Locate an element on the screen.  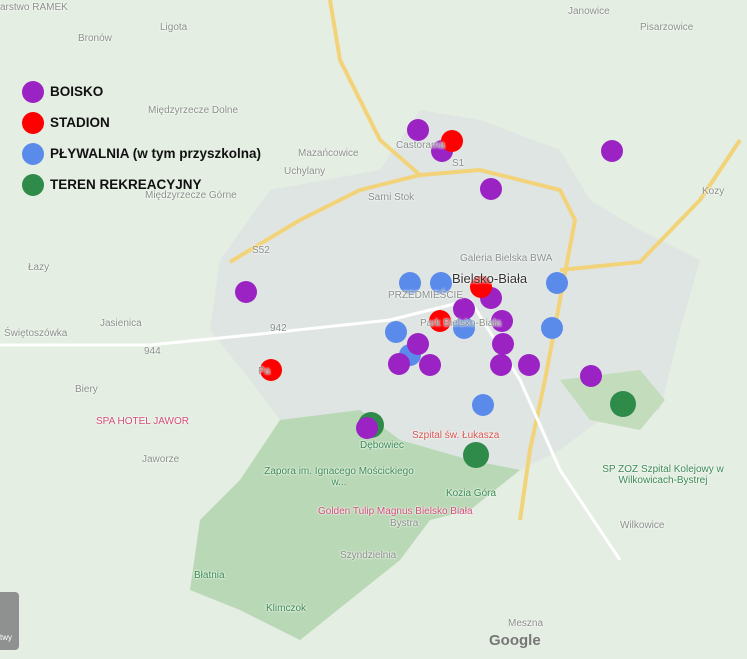
map-label-mdolne: Międzyrzecze Dolne is located at coordinates (193, 110).